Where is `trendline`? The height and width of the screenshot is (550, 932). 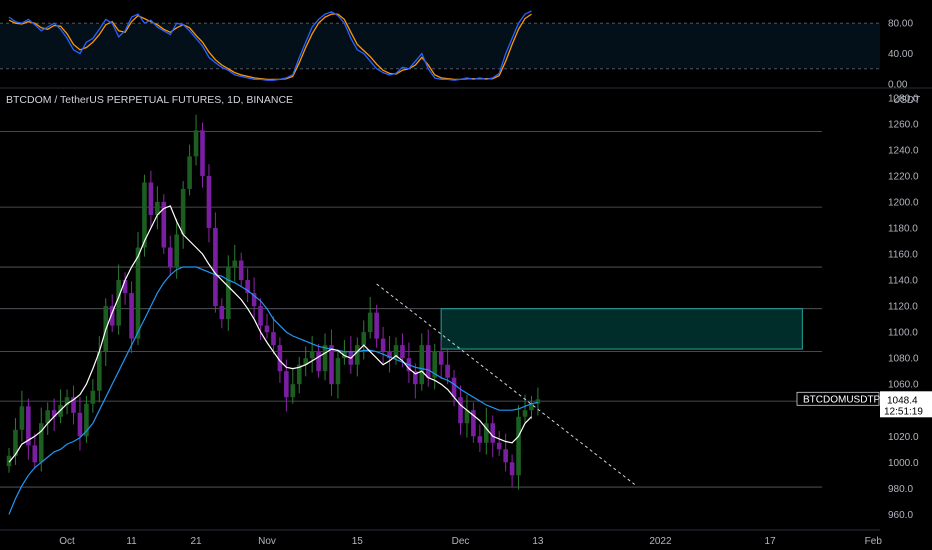
trendline is located at coordinates (505, 384).